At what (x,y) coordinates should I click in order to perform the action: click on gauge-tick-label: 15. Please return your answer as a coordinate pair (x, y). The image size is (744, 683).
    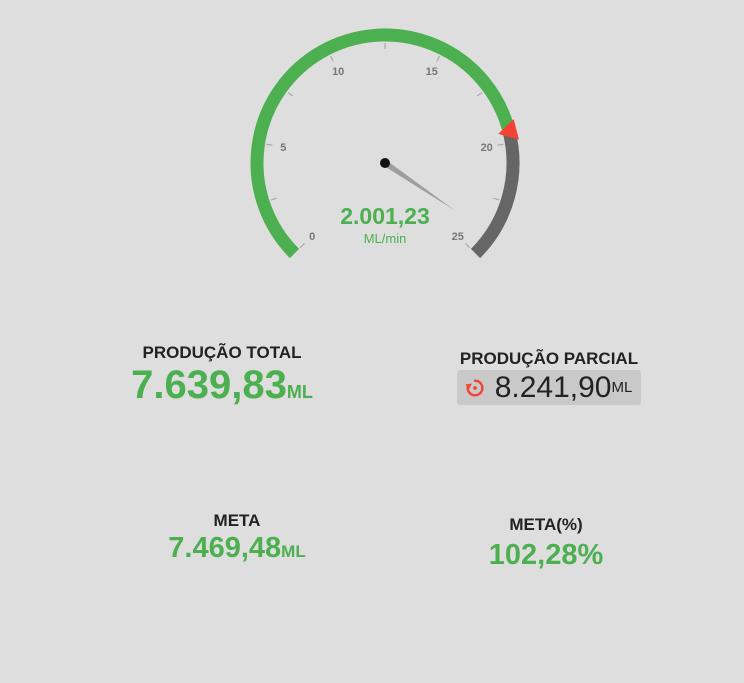
    Looking at the image, I should click on (432, 72).